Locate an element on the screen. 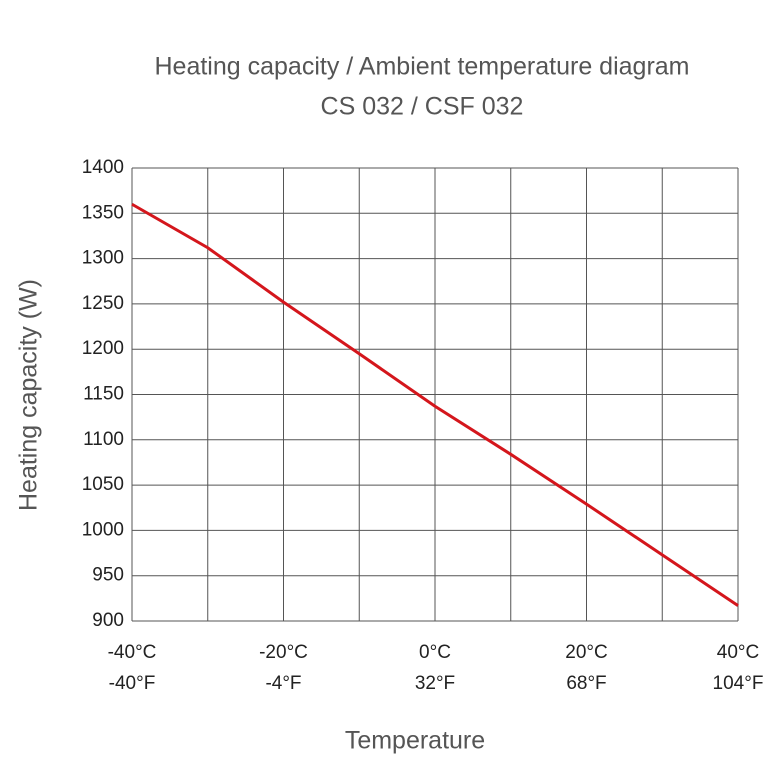  y-tick-label: 1200 is located at coordinates (103, 348).